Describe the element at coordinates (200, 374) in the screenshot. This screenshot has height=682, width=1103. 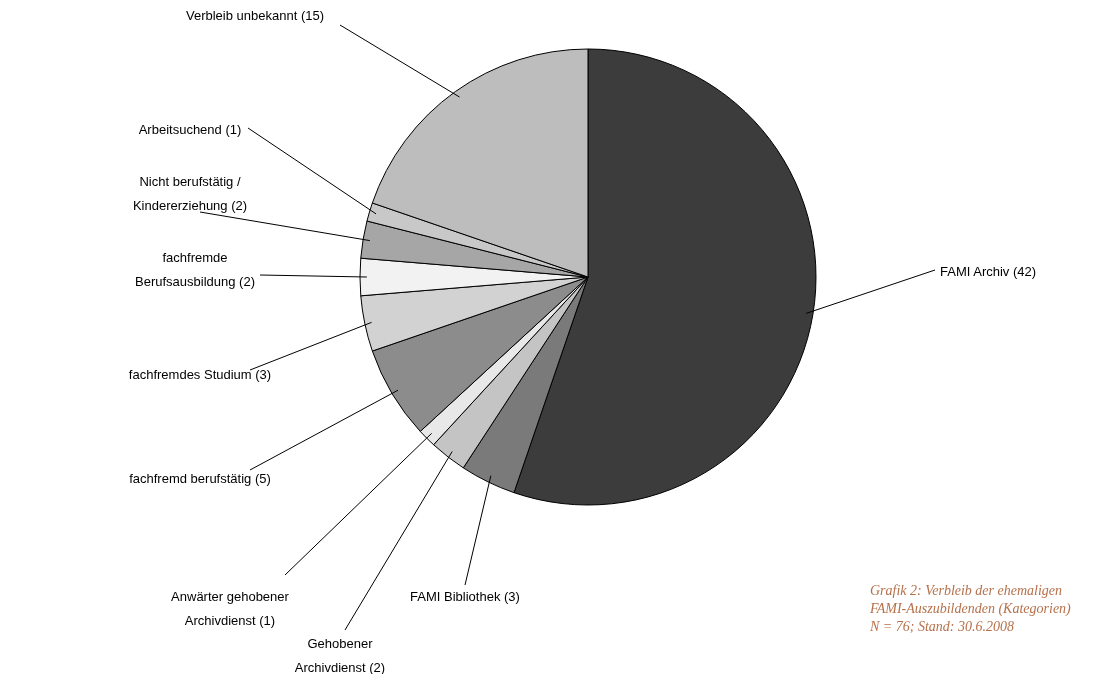
I see `slice-label: fachfremdes Studium (3)` at that location.